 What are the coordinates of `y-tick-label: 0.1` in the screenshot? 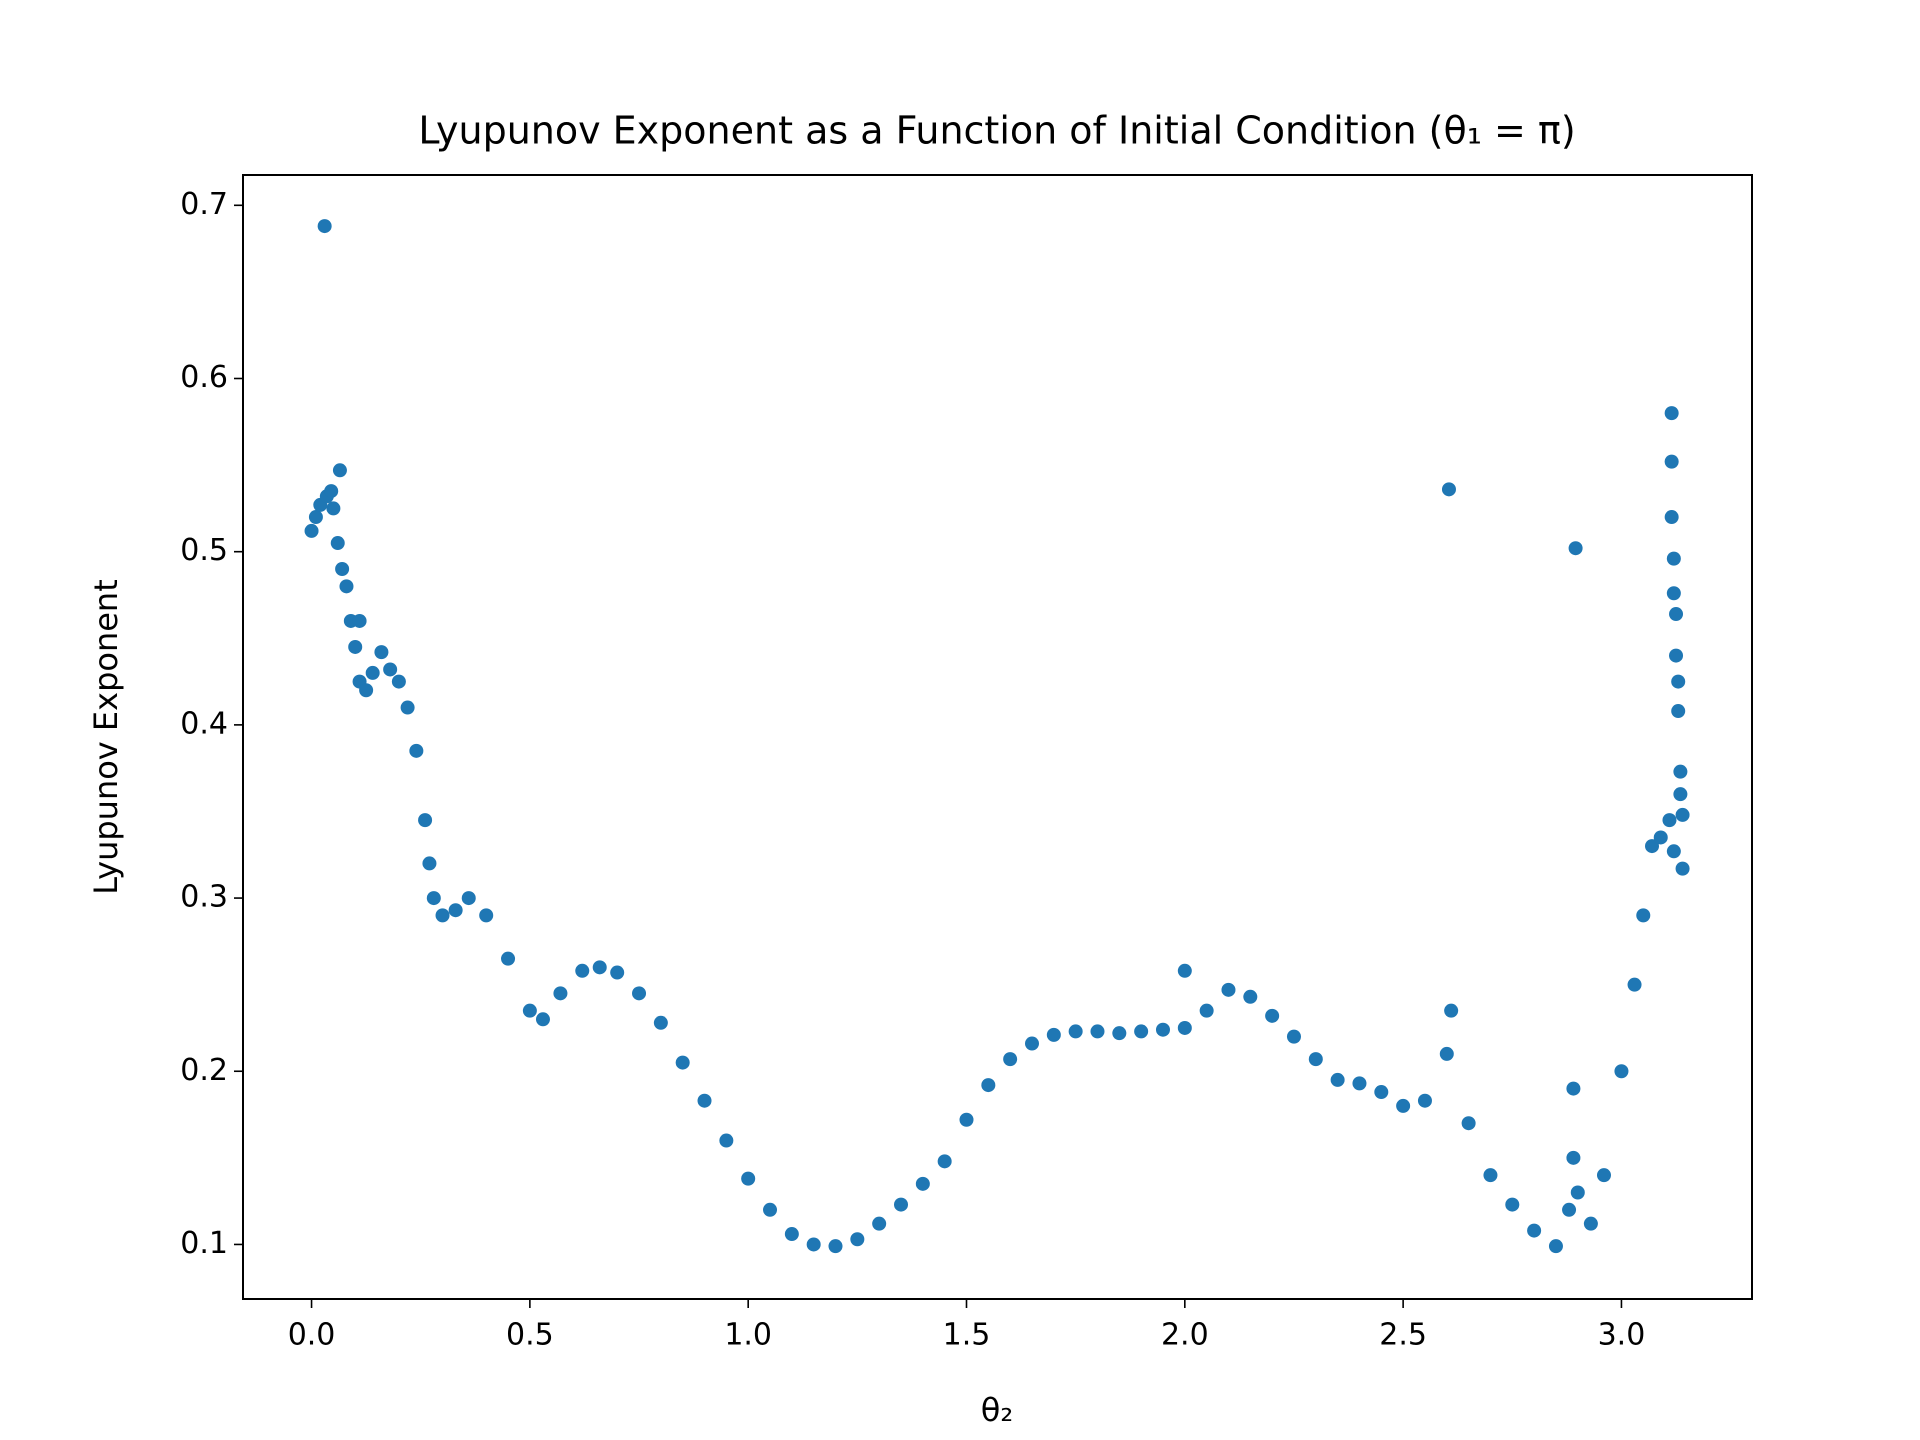 It's located at (204, 1243).